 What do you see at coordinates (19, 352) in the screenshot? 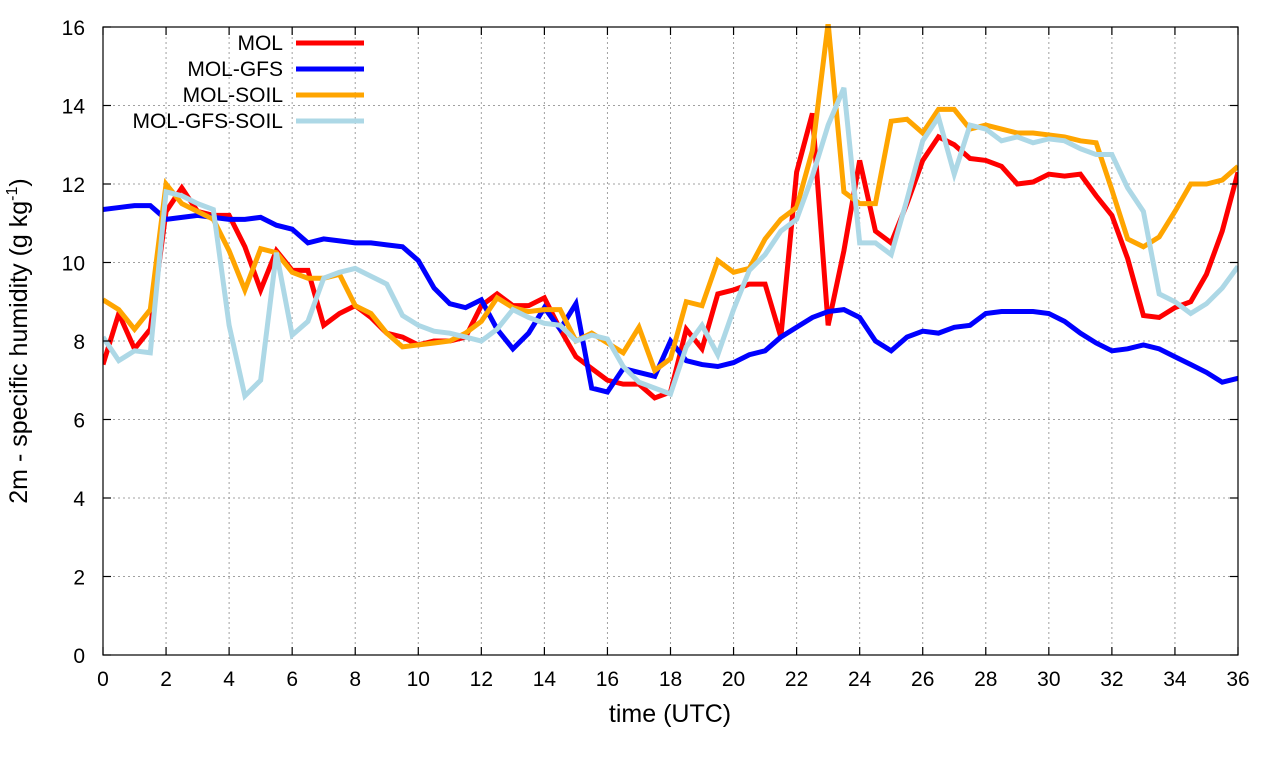
I see `y-axis-title-main: 2m - specific humidity (g kg` at bounding box center [19, 352].